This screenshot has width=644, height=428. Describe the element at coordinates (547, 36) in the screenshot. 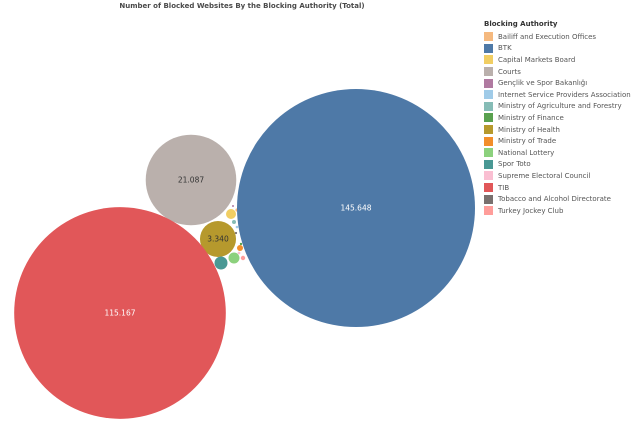

I see `legend-label: Bailiff and Execution Offices` at that location.